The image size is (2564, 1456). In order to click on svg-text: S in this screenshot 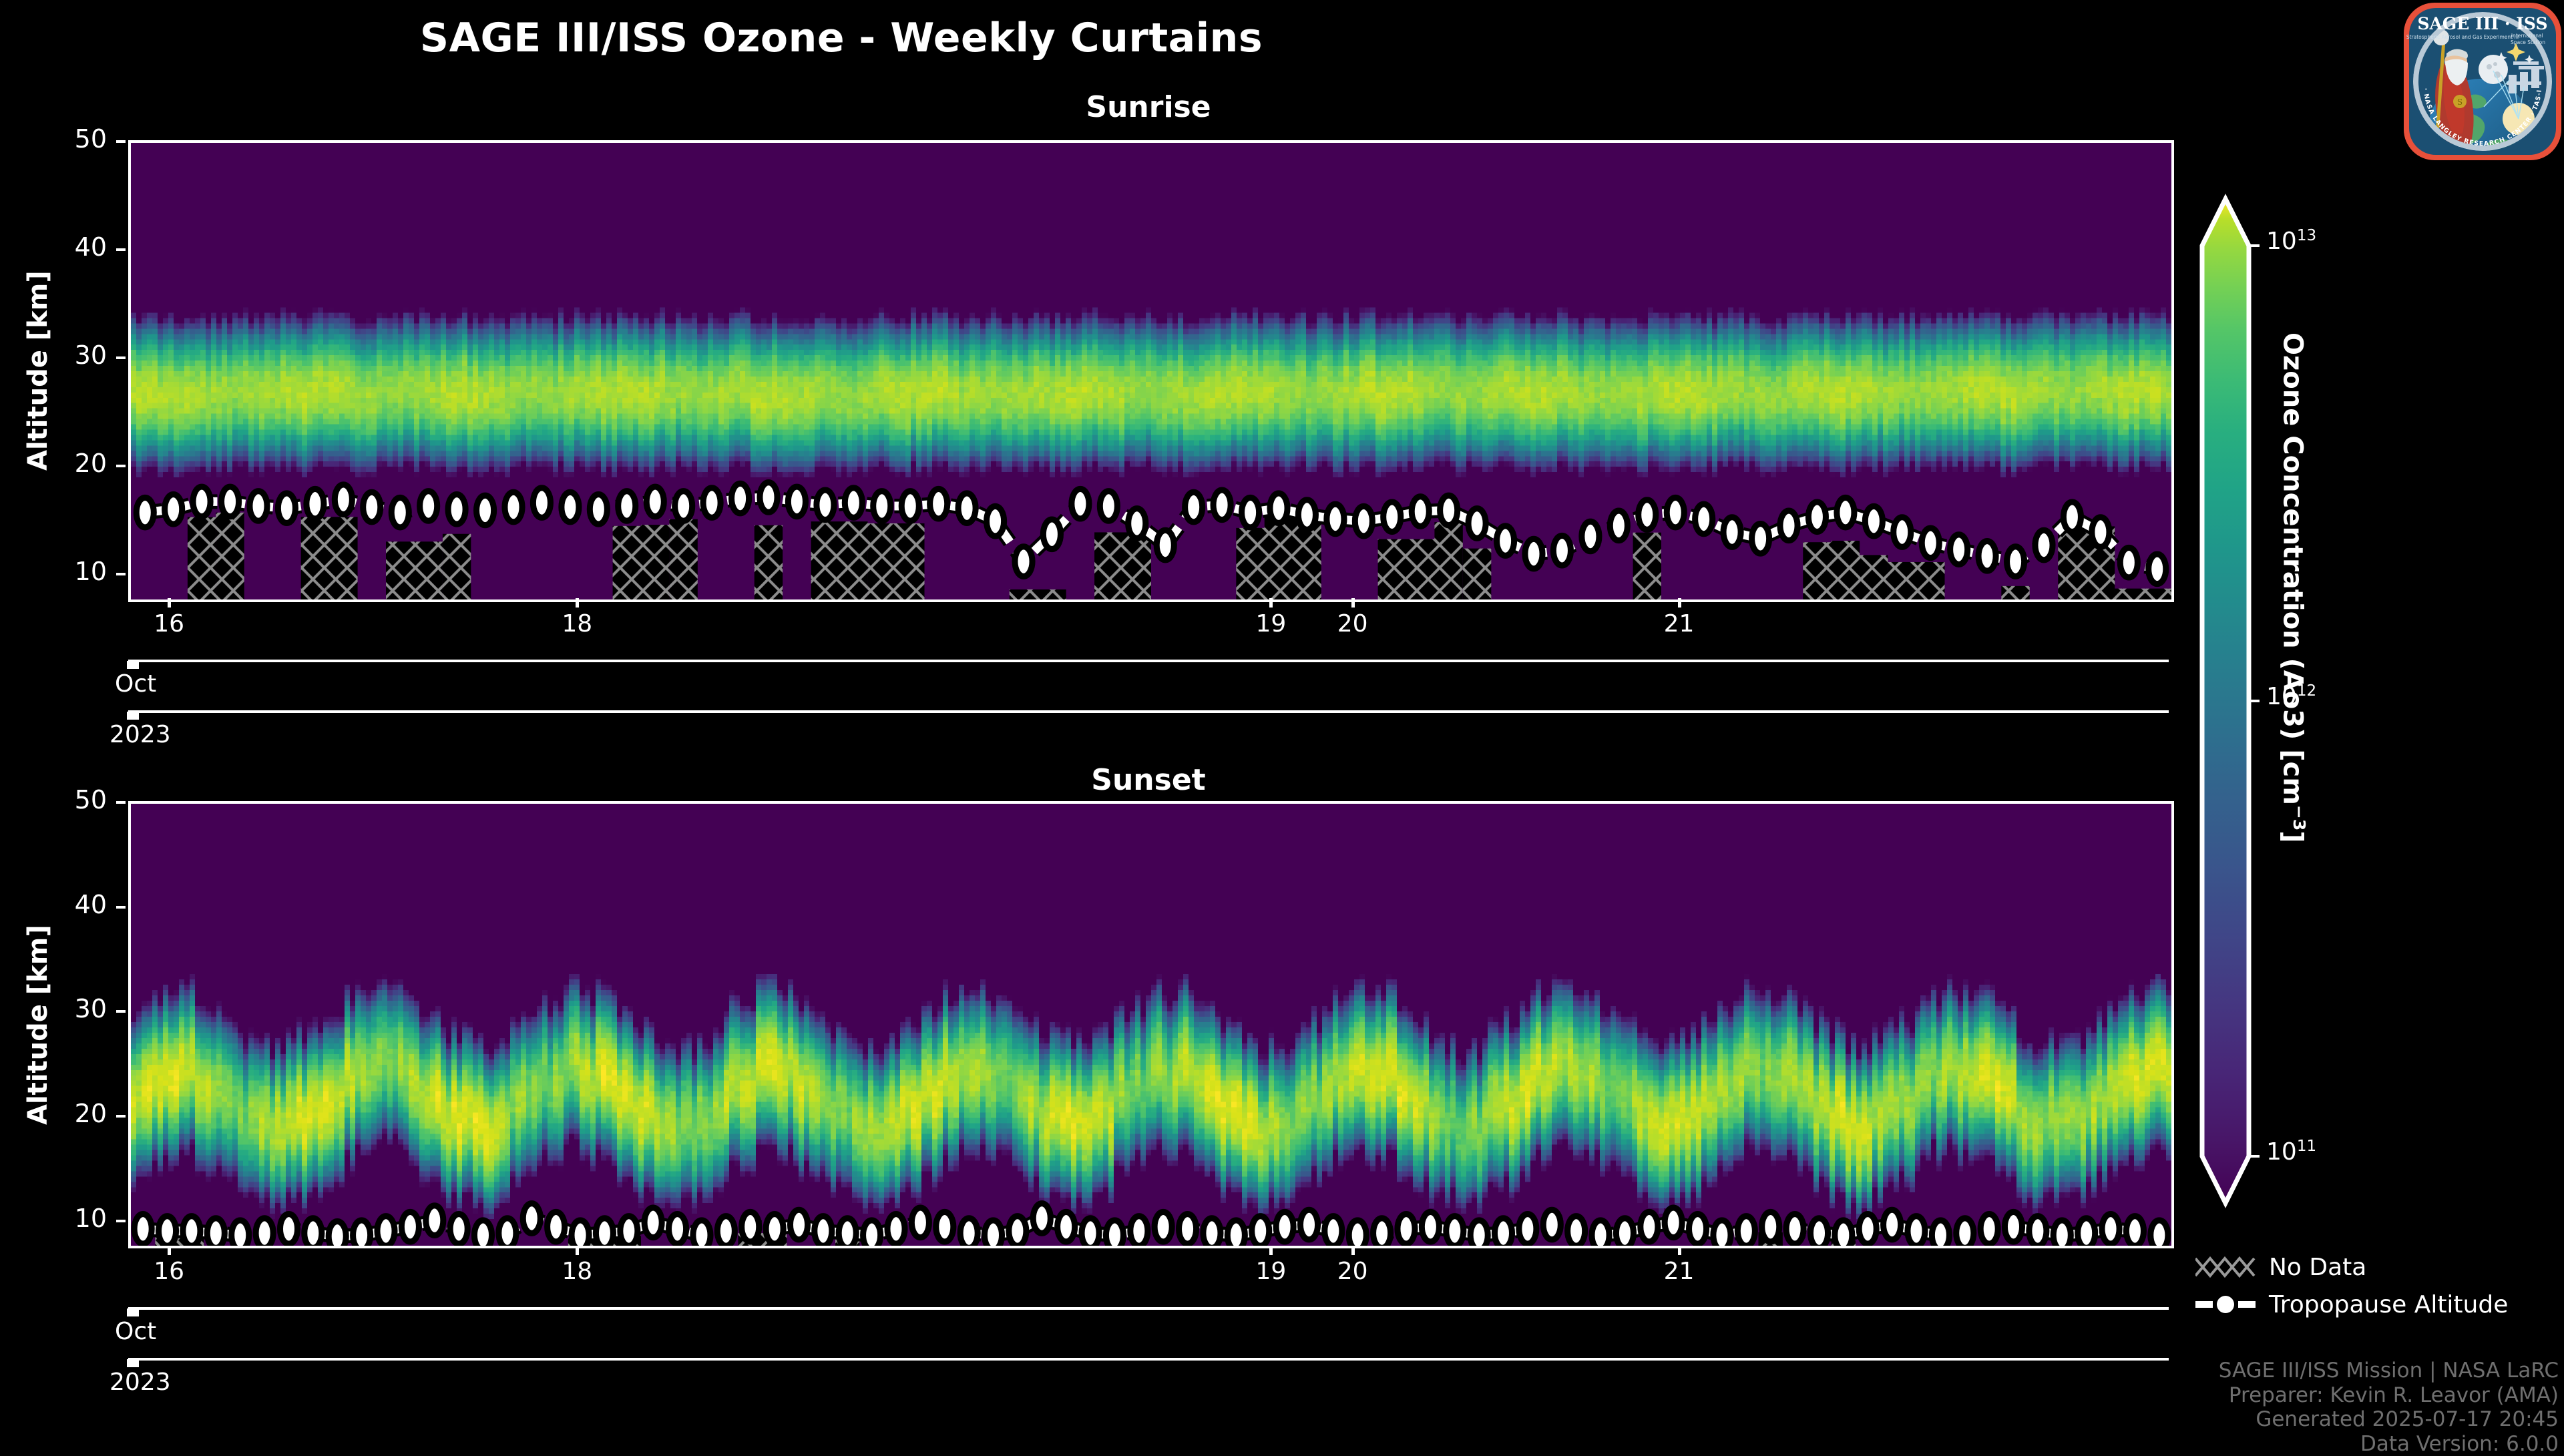, I will do `click(2460, 102)`.